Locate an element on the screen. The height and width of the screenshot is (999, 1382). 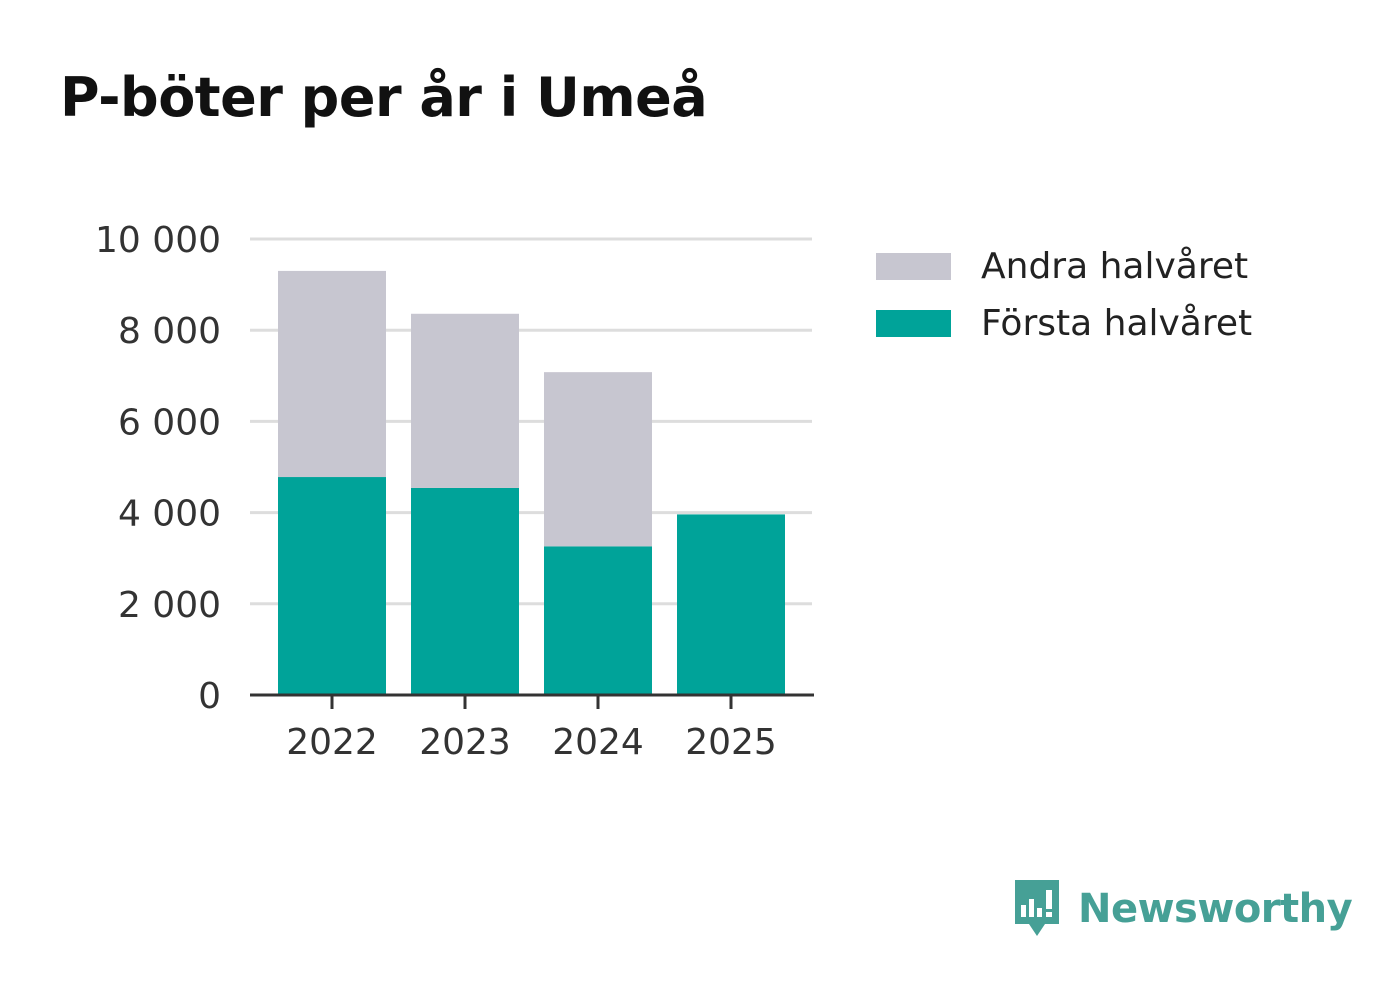
chart-title: P-böter per år i Umeå is located at coordinates (384, 97).